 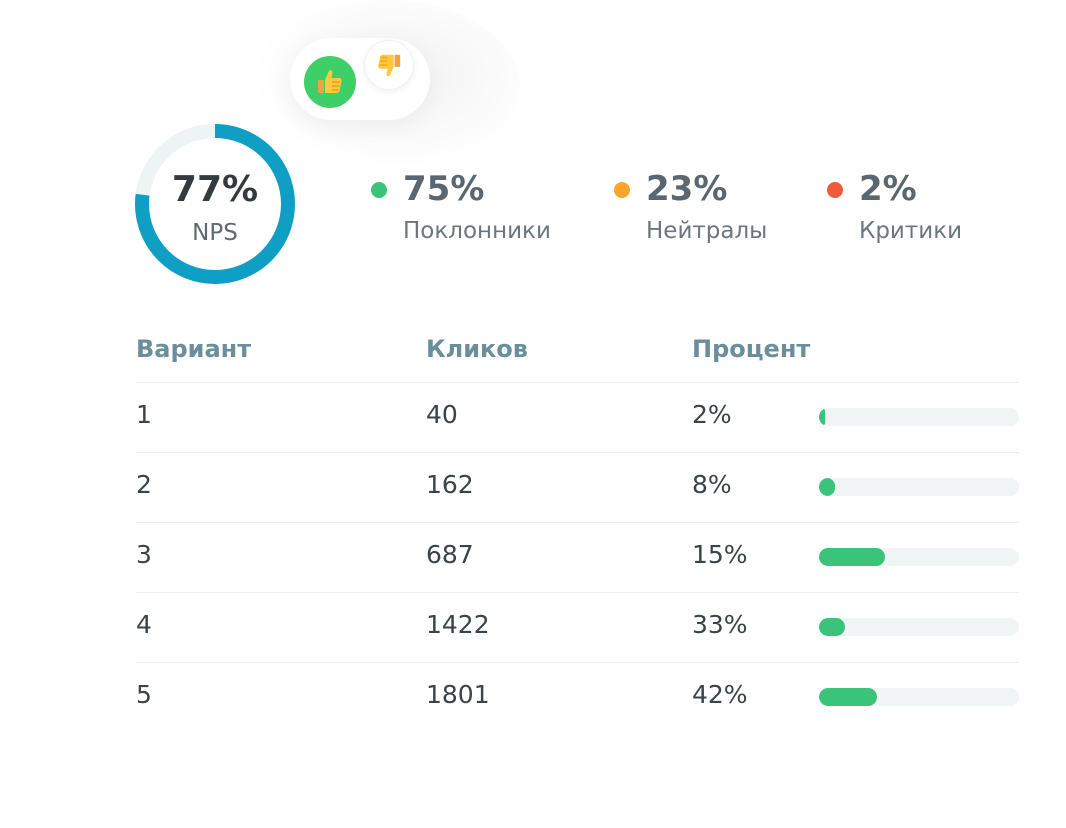 I want to click on cell-percent: 33%, so click(x=720, y=624).